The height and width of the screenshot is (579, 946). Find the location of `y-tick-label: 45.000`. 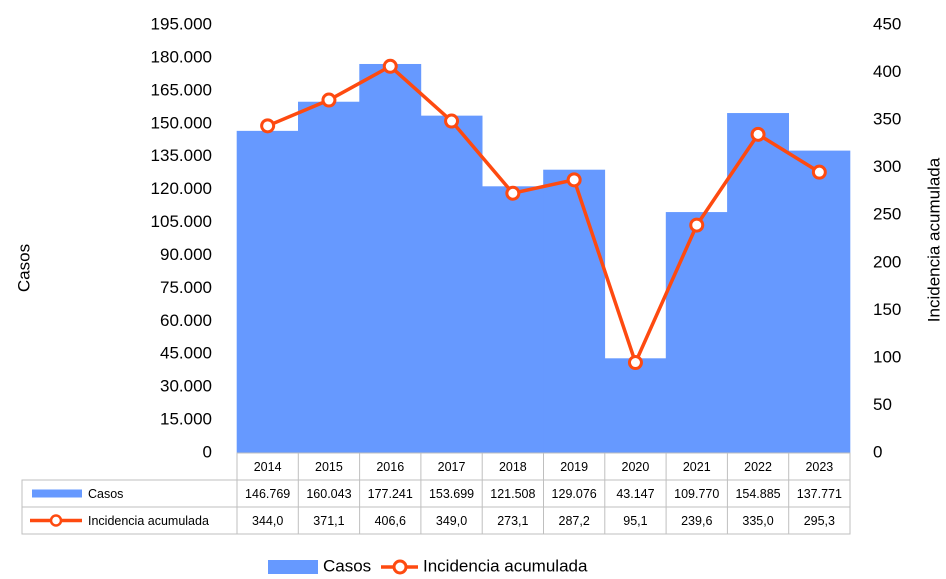

y-tick-label: 45.000 is located at coordinates (186, 353).